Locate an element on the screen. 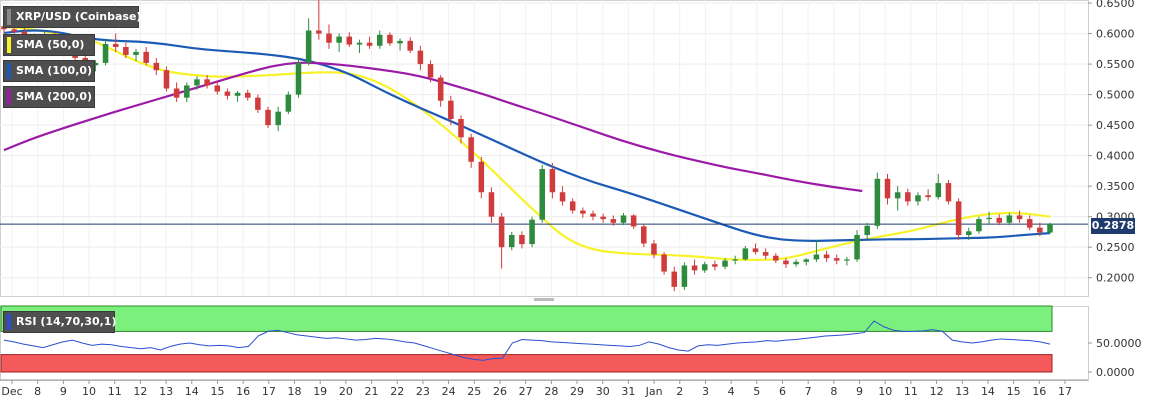  time-tick-label: 31 is located at coordinates (628, 391).